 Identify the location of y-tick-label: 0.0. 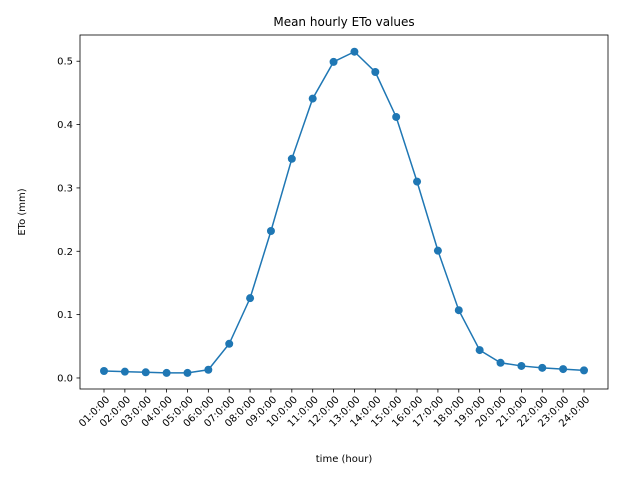
(65, 378).